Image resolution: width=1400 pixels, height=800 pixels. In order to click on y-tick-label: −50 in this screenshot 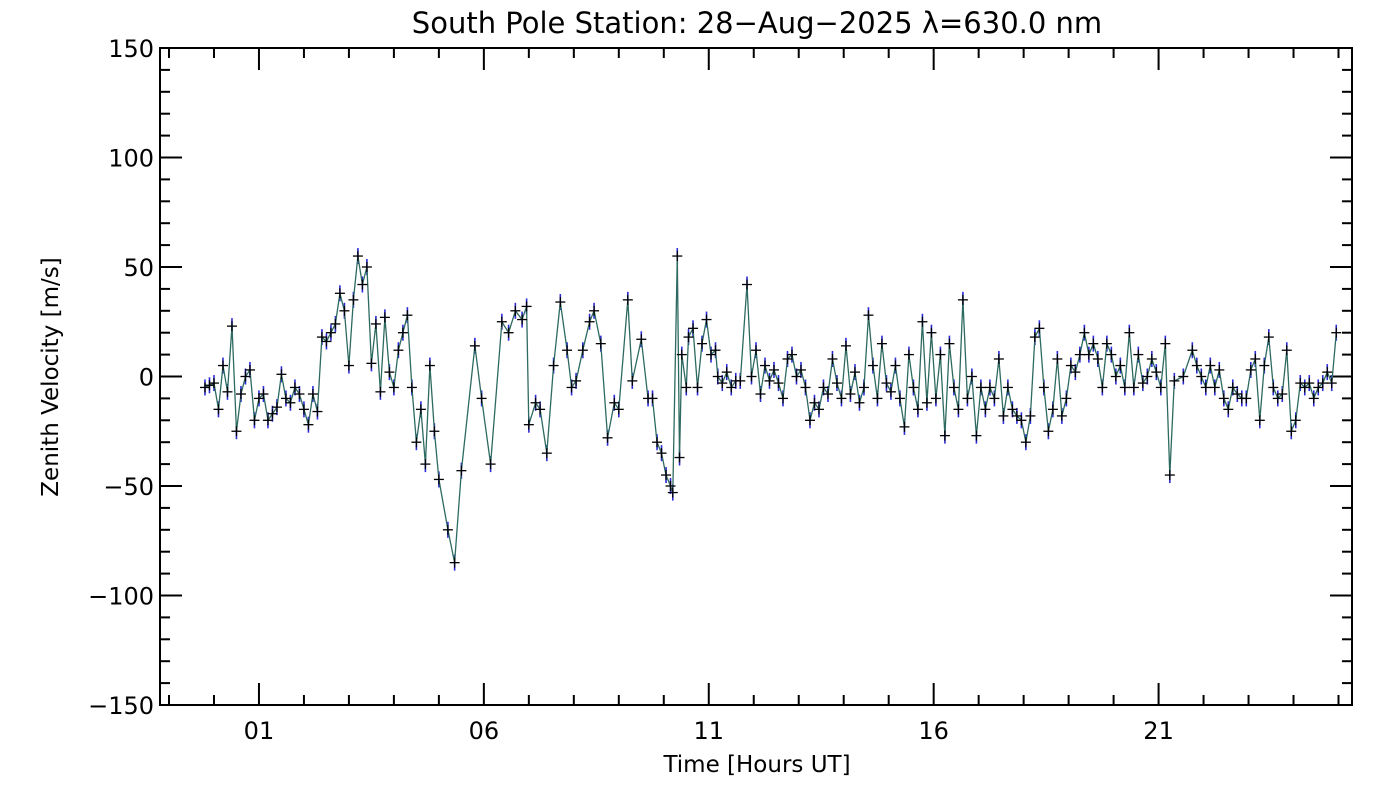, I will do `click(128, 487)`.